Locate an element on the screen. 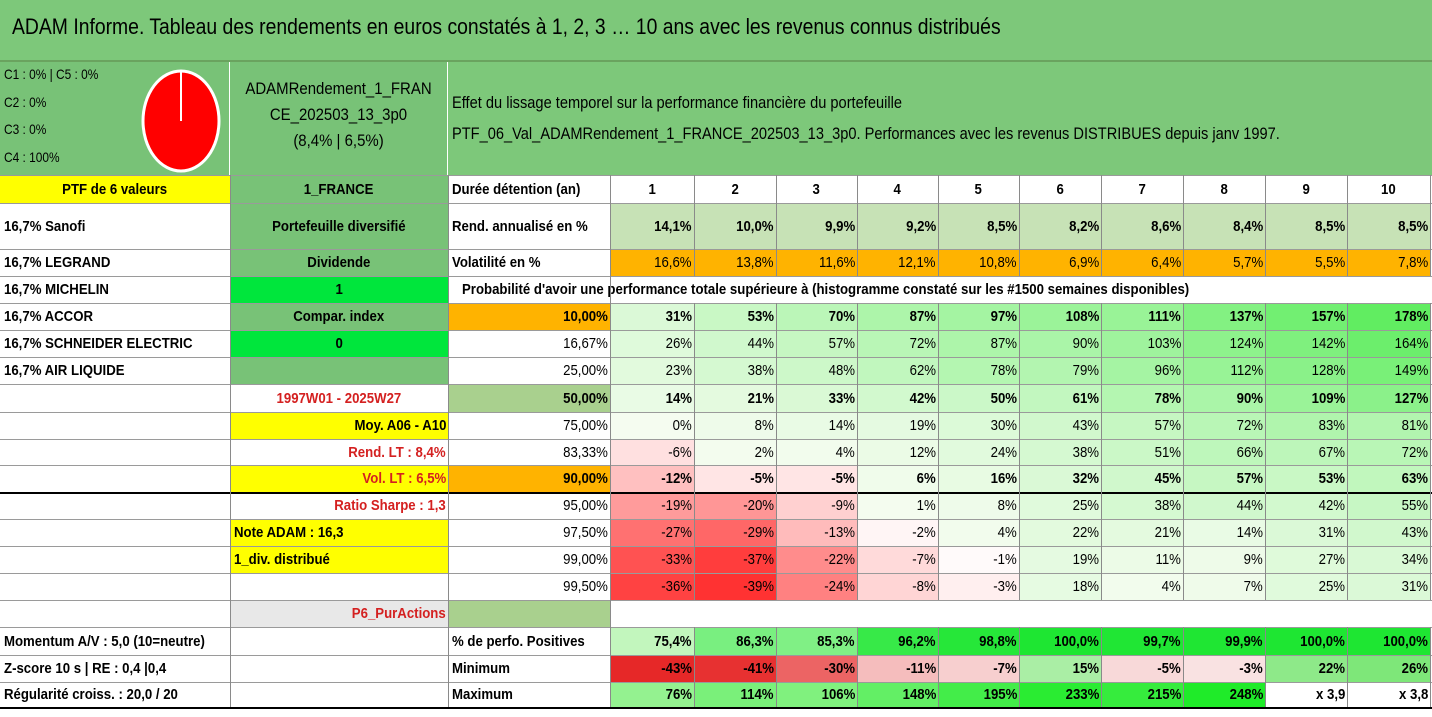 The image size is (1432, 717). portfolio-name-line: CE_202503_13_3p0 is located at coordinates (338, 114).